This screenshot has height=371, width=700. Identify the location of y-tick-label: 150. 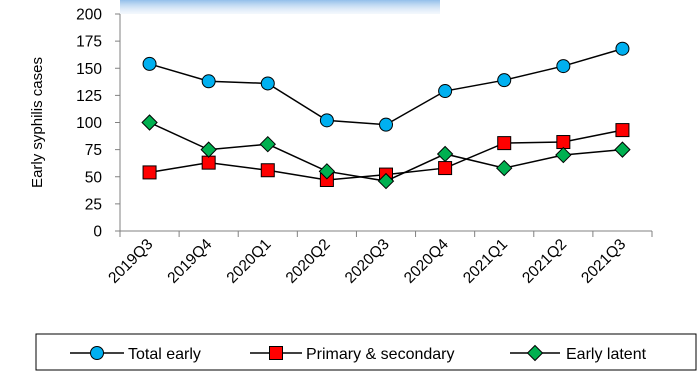
(89, 69).